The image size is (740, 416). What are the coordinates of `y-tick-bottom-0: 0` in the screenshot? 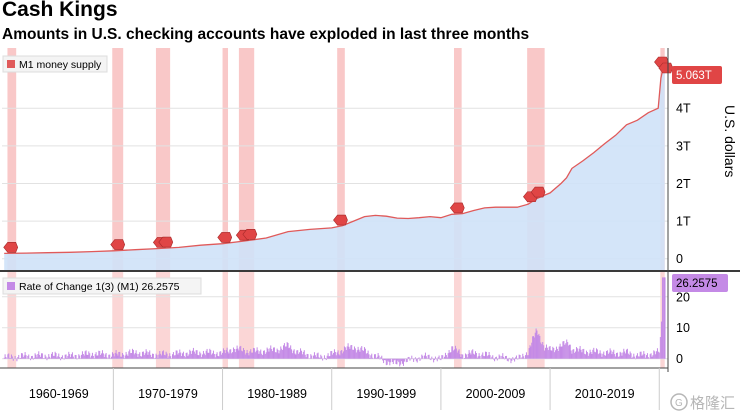 It's located at (679, 359).